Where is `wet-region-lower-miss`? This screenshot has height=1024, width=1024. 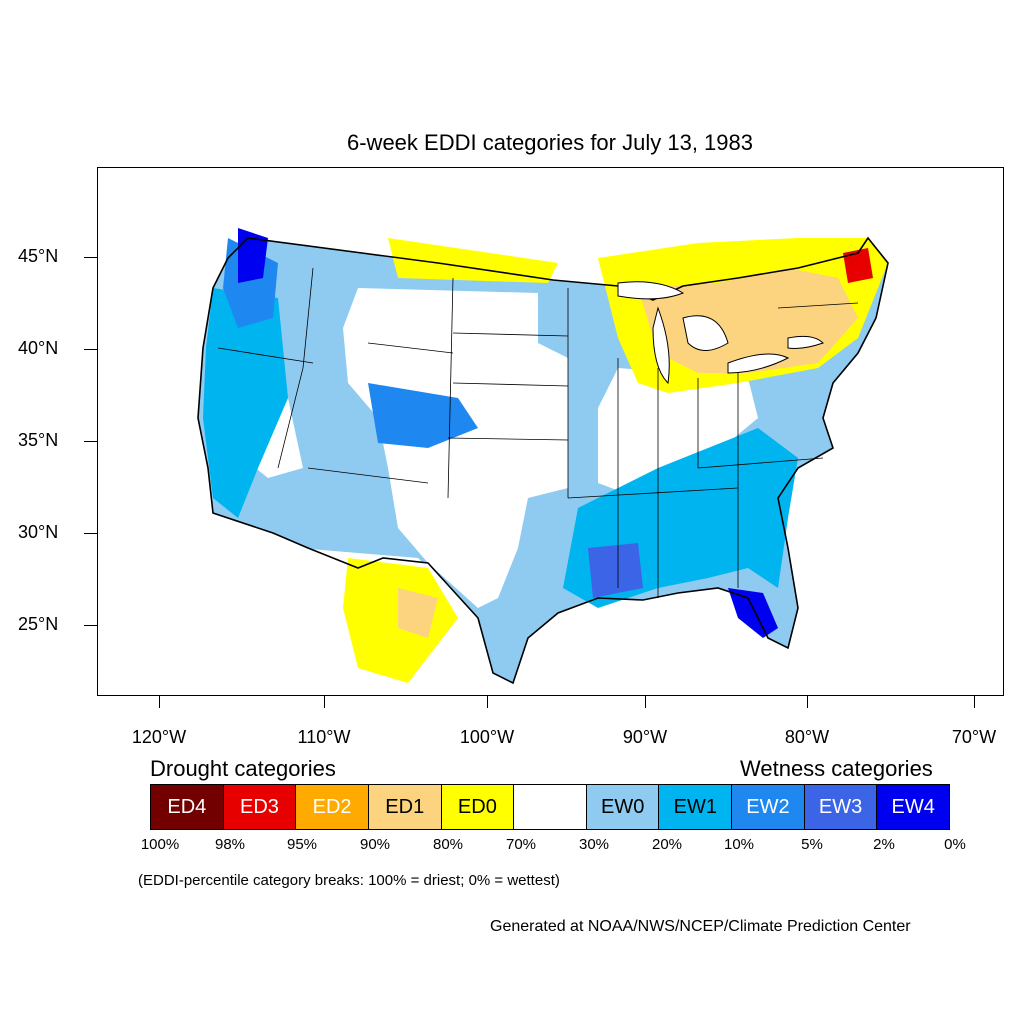 wet-region-lower-miss is located at coordinates (615, 570).